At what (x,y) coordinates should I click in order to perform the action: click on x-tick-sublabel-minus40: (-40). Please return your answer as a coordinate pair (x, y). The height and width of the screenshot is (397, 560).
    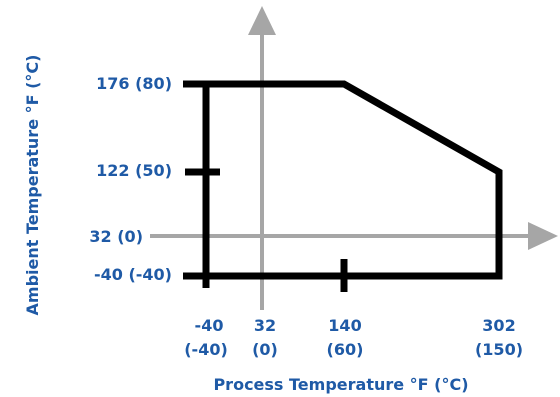
    Looking at the image, I should click on (206, 349).